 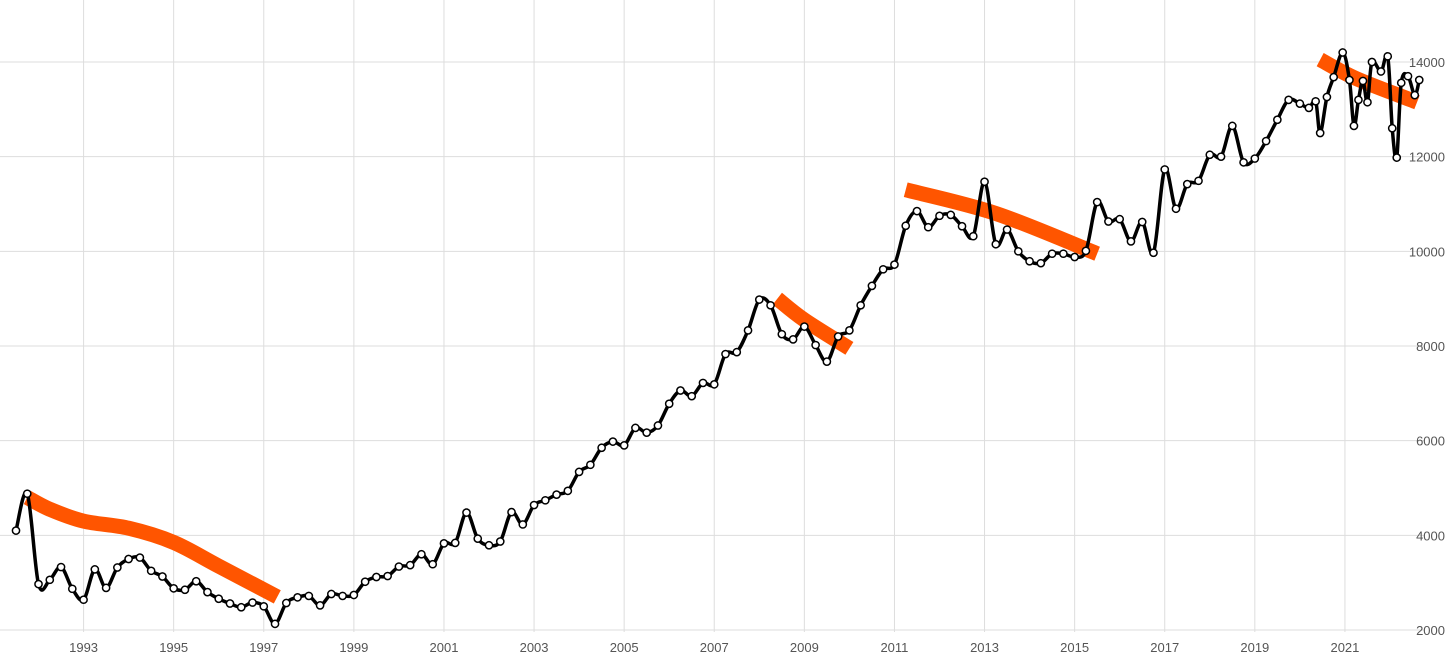 I want to click on y-tick-label: 2000, so click(x=1430, y=630).